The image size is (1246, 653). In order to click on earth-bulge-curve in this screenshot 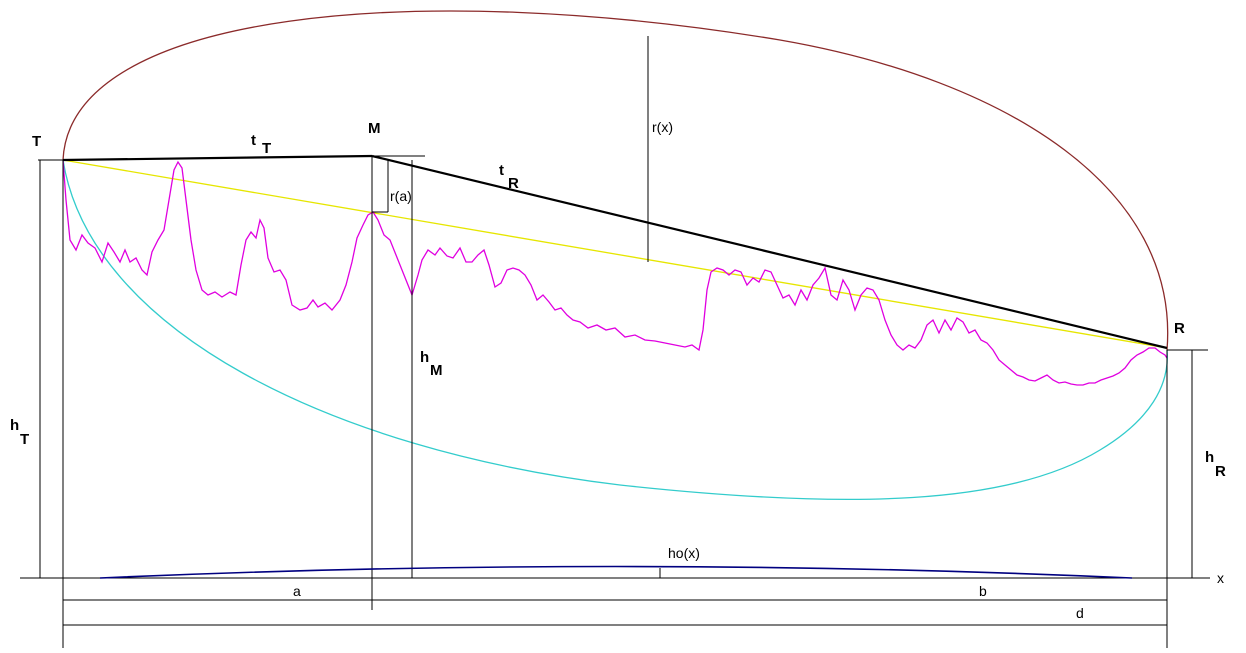, I will do `click(616, 572)`.